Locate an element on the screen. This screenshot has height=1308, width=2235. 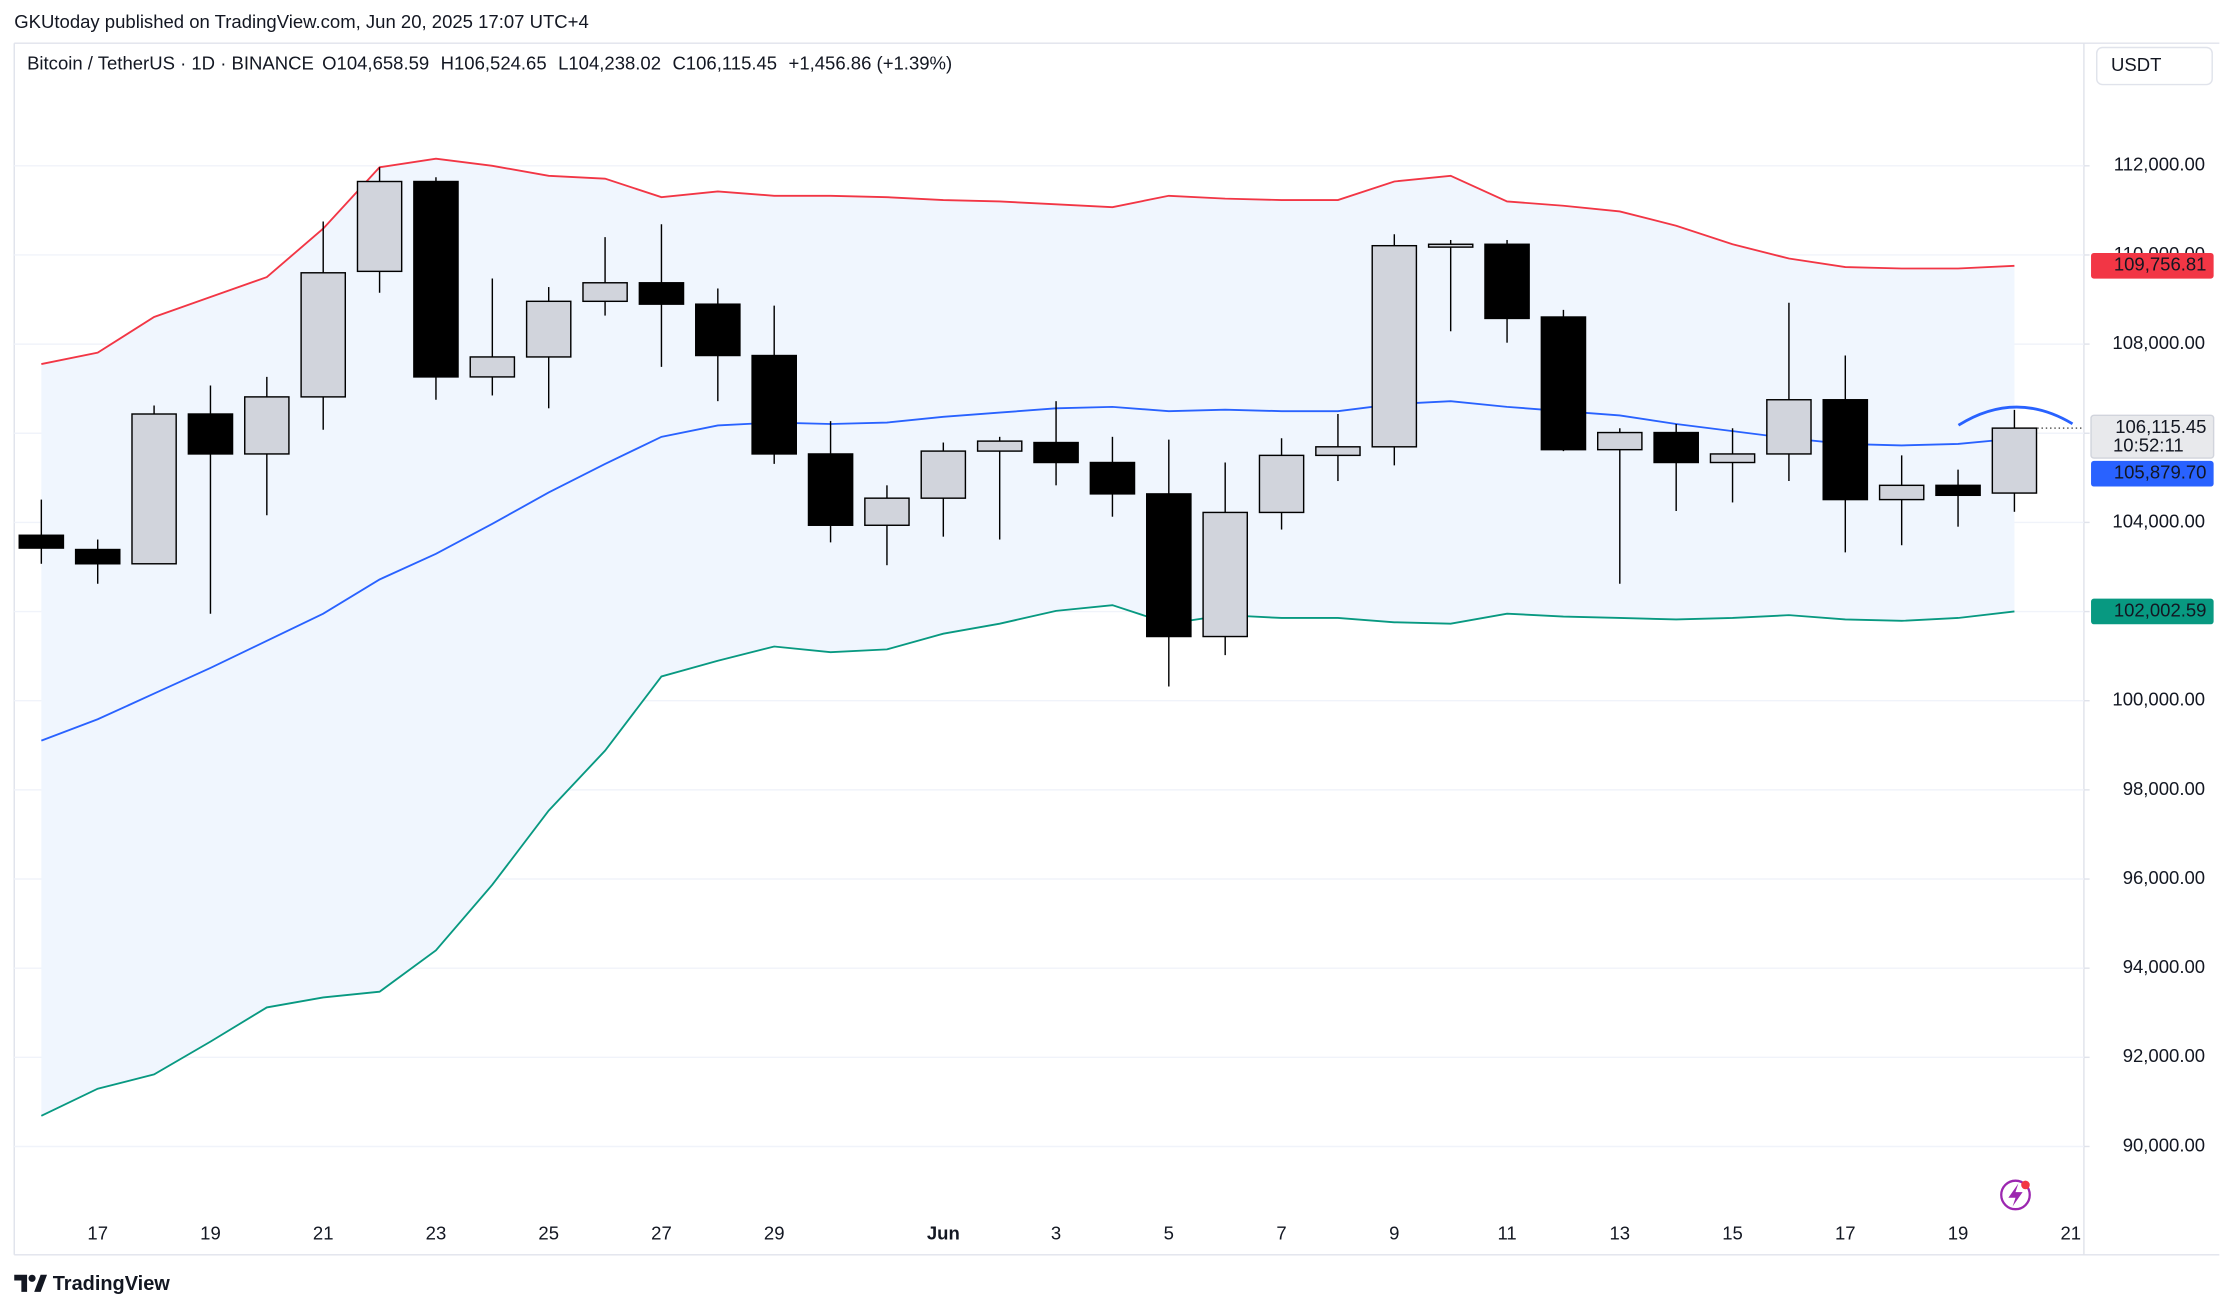
x-tick-label: 15 is located at coordinates (1732, 1233).